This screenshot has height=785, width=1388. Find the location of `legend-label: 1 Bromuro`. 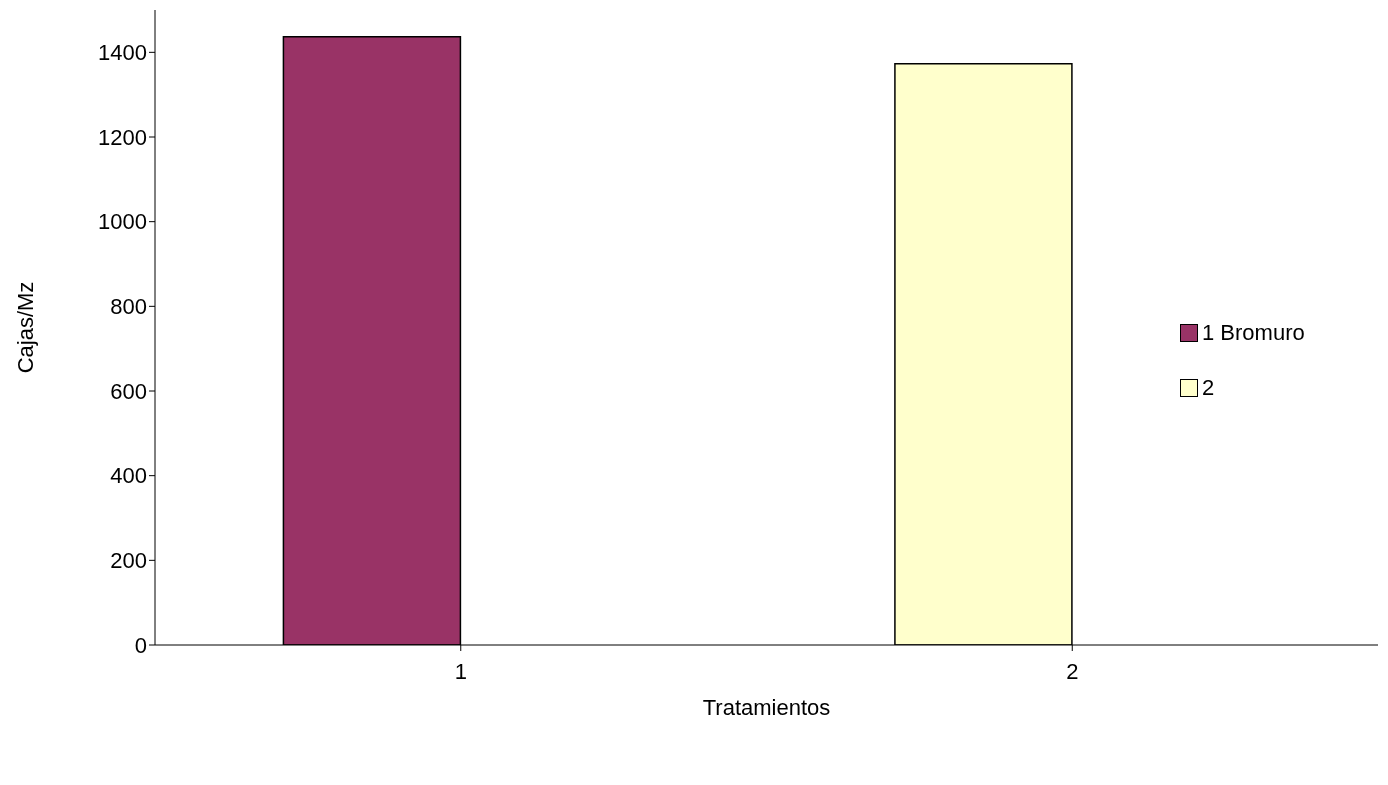

legend-label: 1 Bromuro is located at coordinates (1253, 333).